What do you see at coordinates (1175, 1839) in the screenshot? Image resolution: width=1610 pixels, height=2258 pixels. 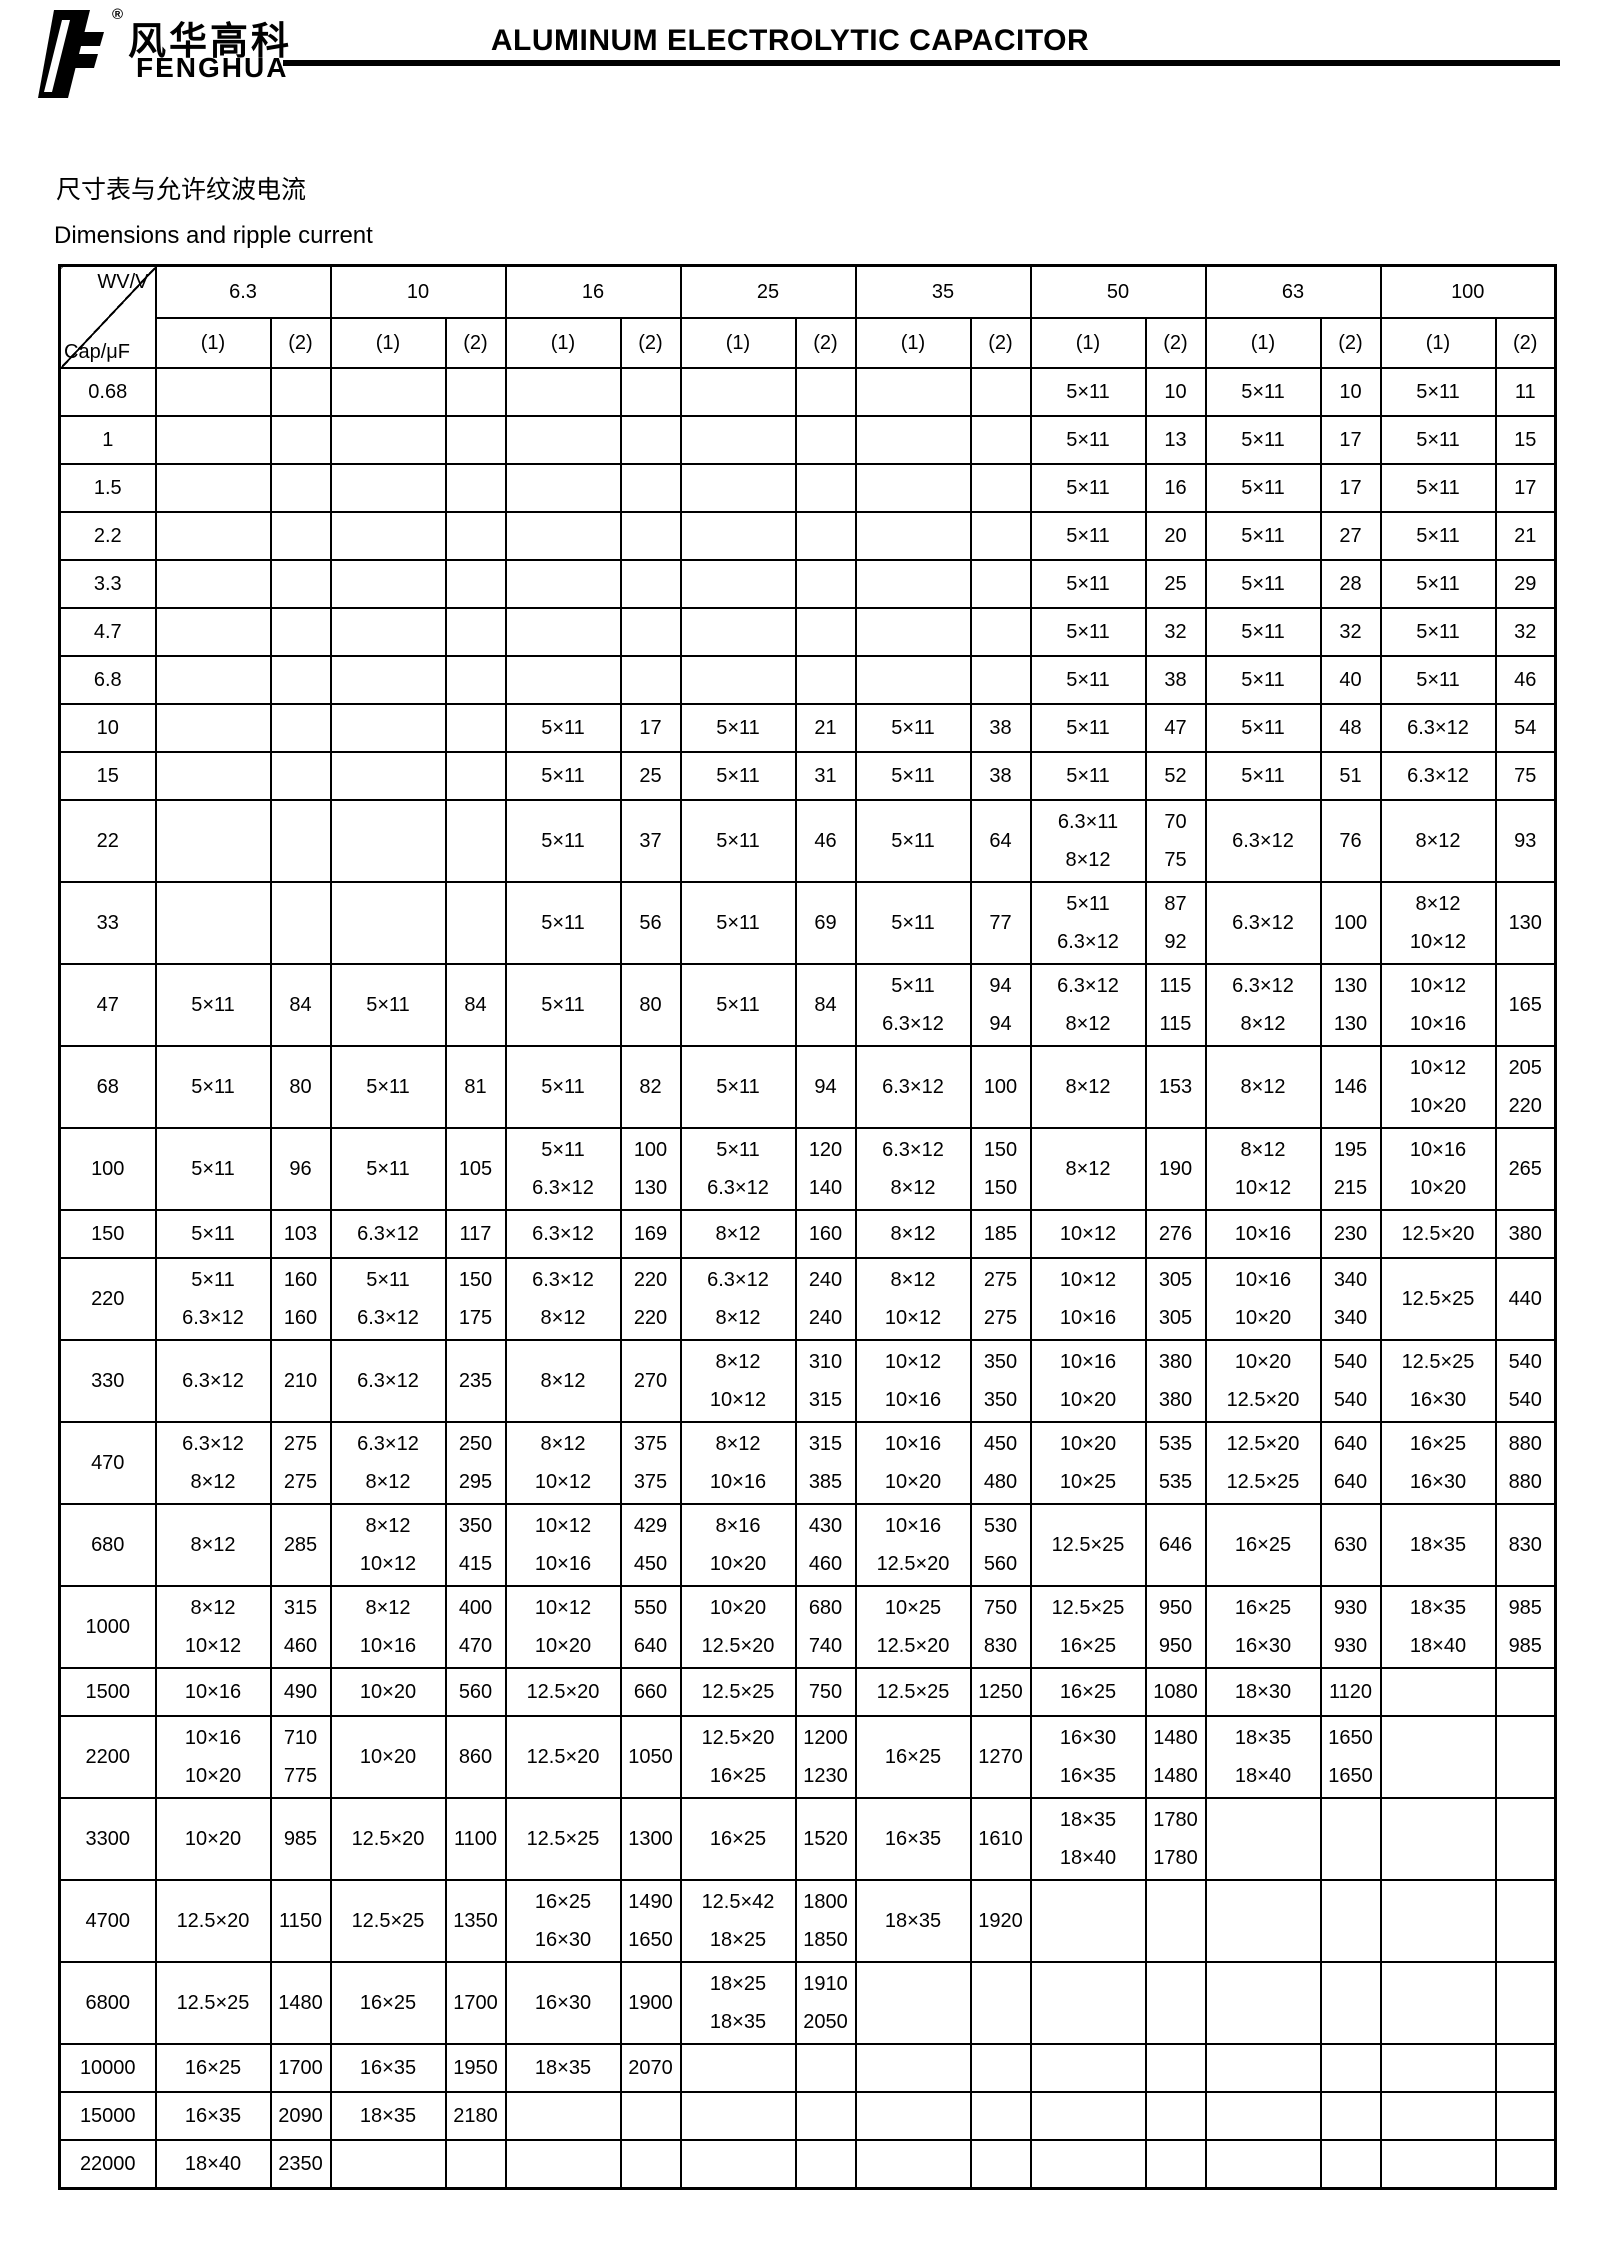 I see `ripple-current-cell: 1780 1780` at bounding box center [1175, 1839].